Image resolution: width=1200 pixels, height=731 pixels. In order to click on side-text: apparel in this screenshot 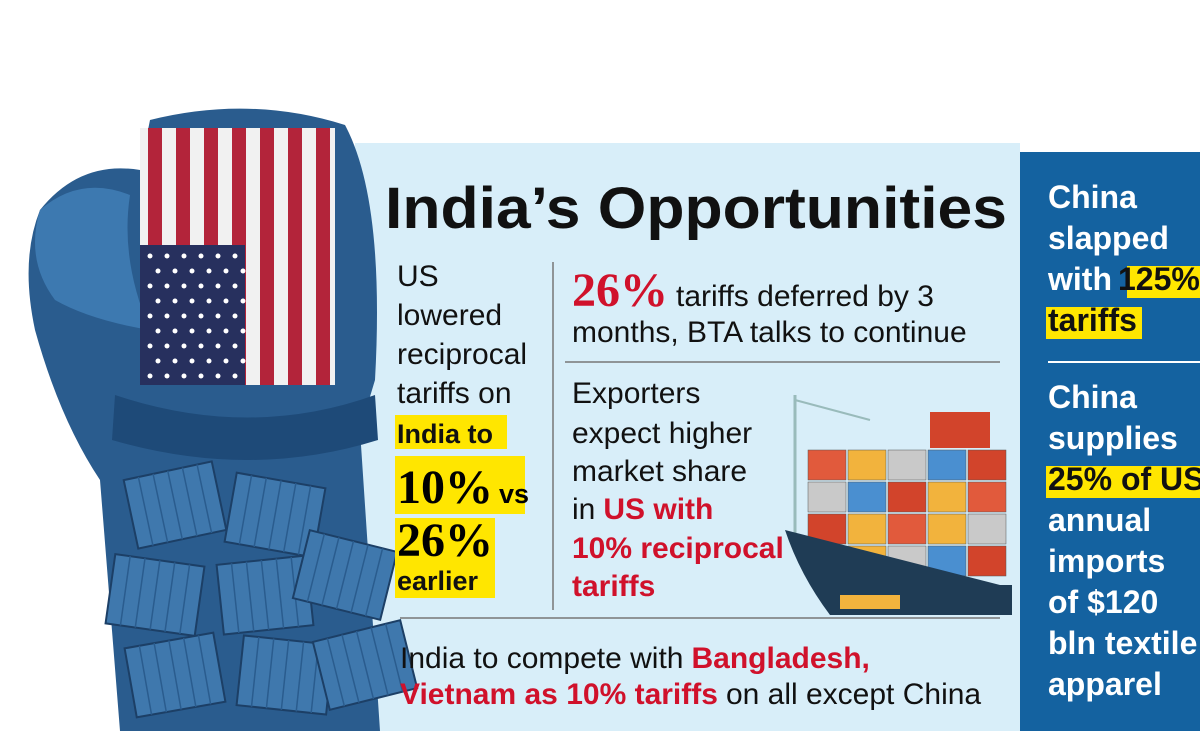, I will do `click(1105, 684)`.